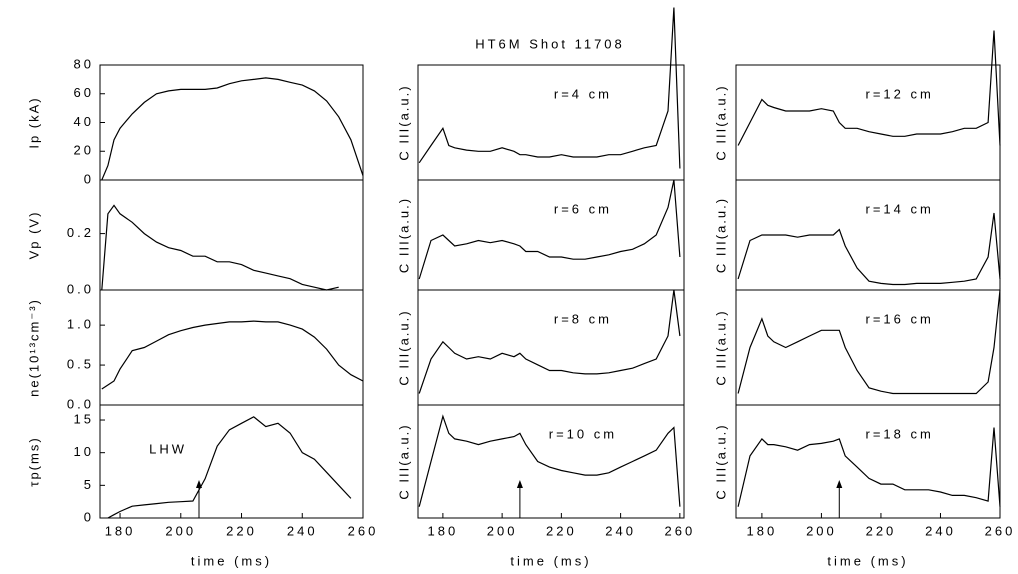  Describe the element at coordinates (84, 418) in the screenshot. I see `y-tick-label: 15` at that location.